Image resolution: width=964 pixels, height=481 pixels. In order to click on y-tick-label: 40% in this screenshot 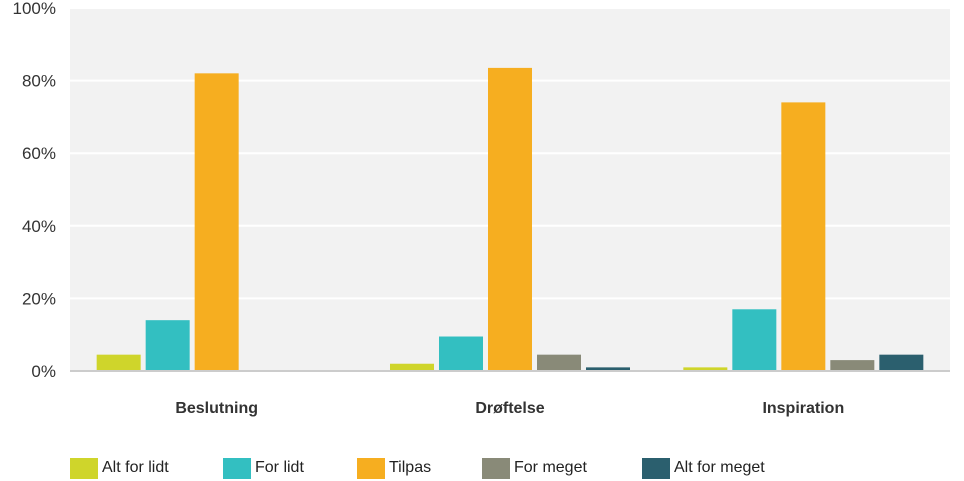, I will do `click(39, 226)`.